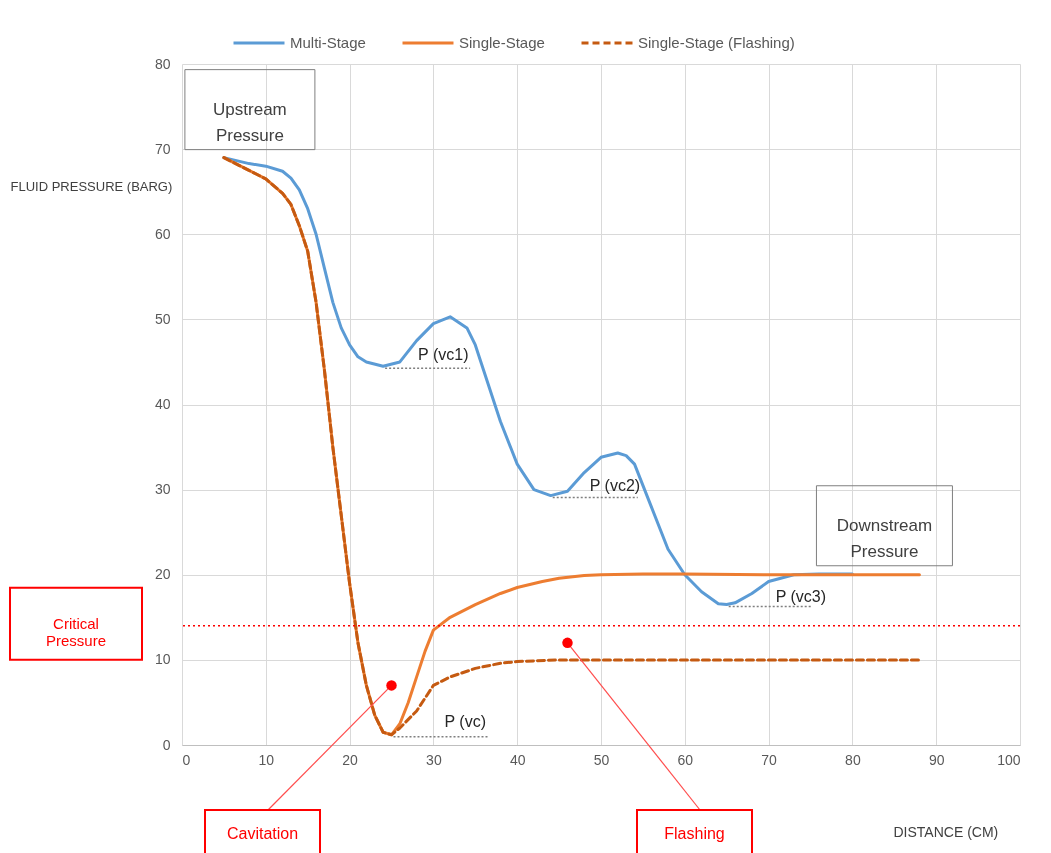  What do you see at coordinates (769, 759) in the screenshot?
I see `x-tick-label: 70` at bounding box center [769, 759].